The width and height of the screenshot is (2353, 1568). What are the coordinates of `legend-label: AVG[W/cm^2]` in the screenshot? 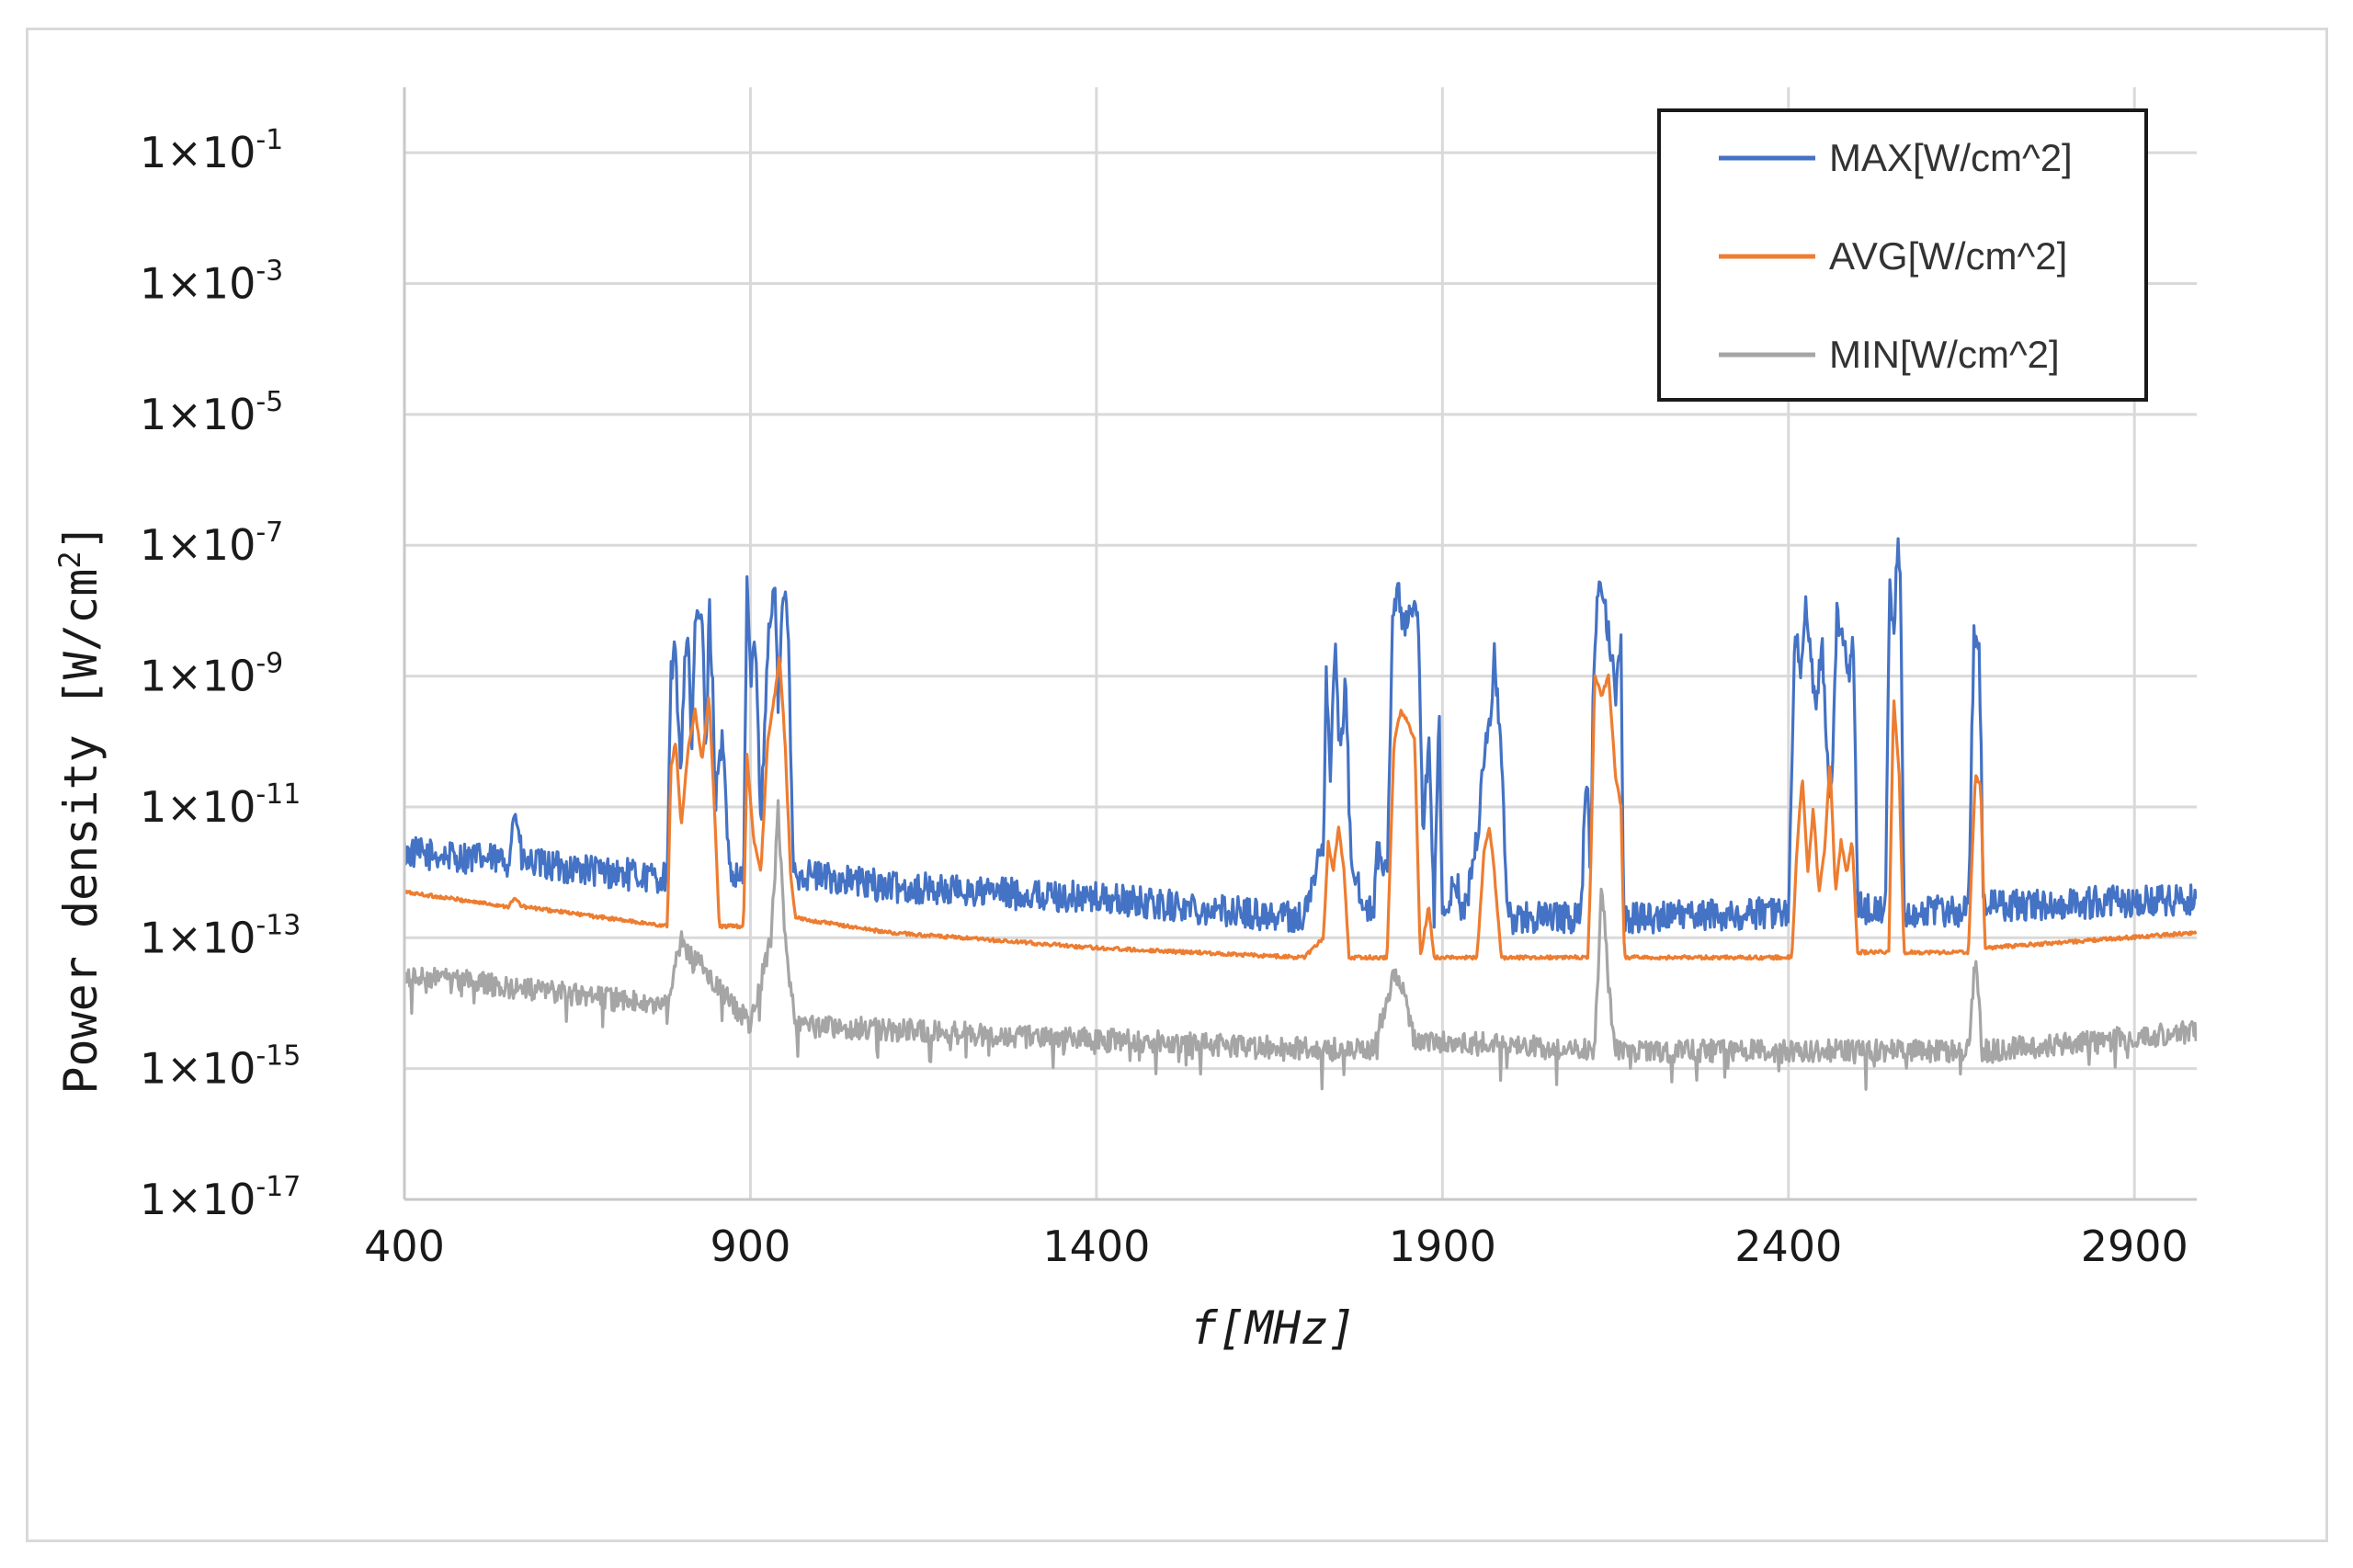 It's located at (1948, 256).